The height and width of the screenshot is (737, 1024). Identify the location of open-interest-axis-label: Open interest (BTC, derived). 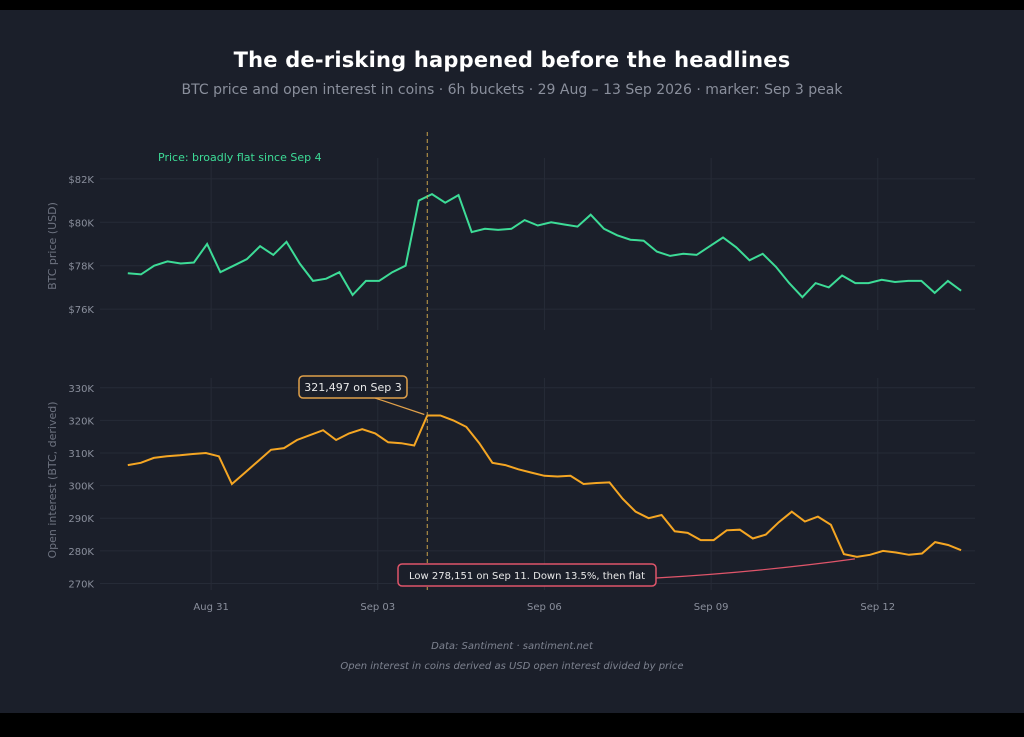
(52, 479).